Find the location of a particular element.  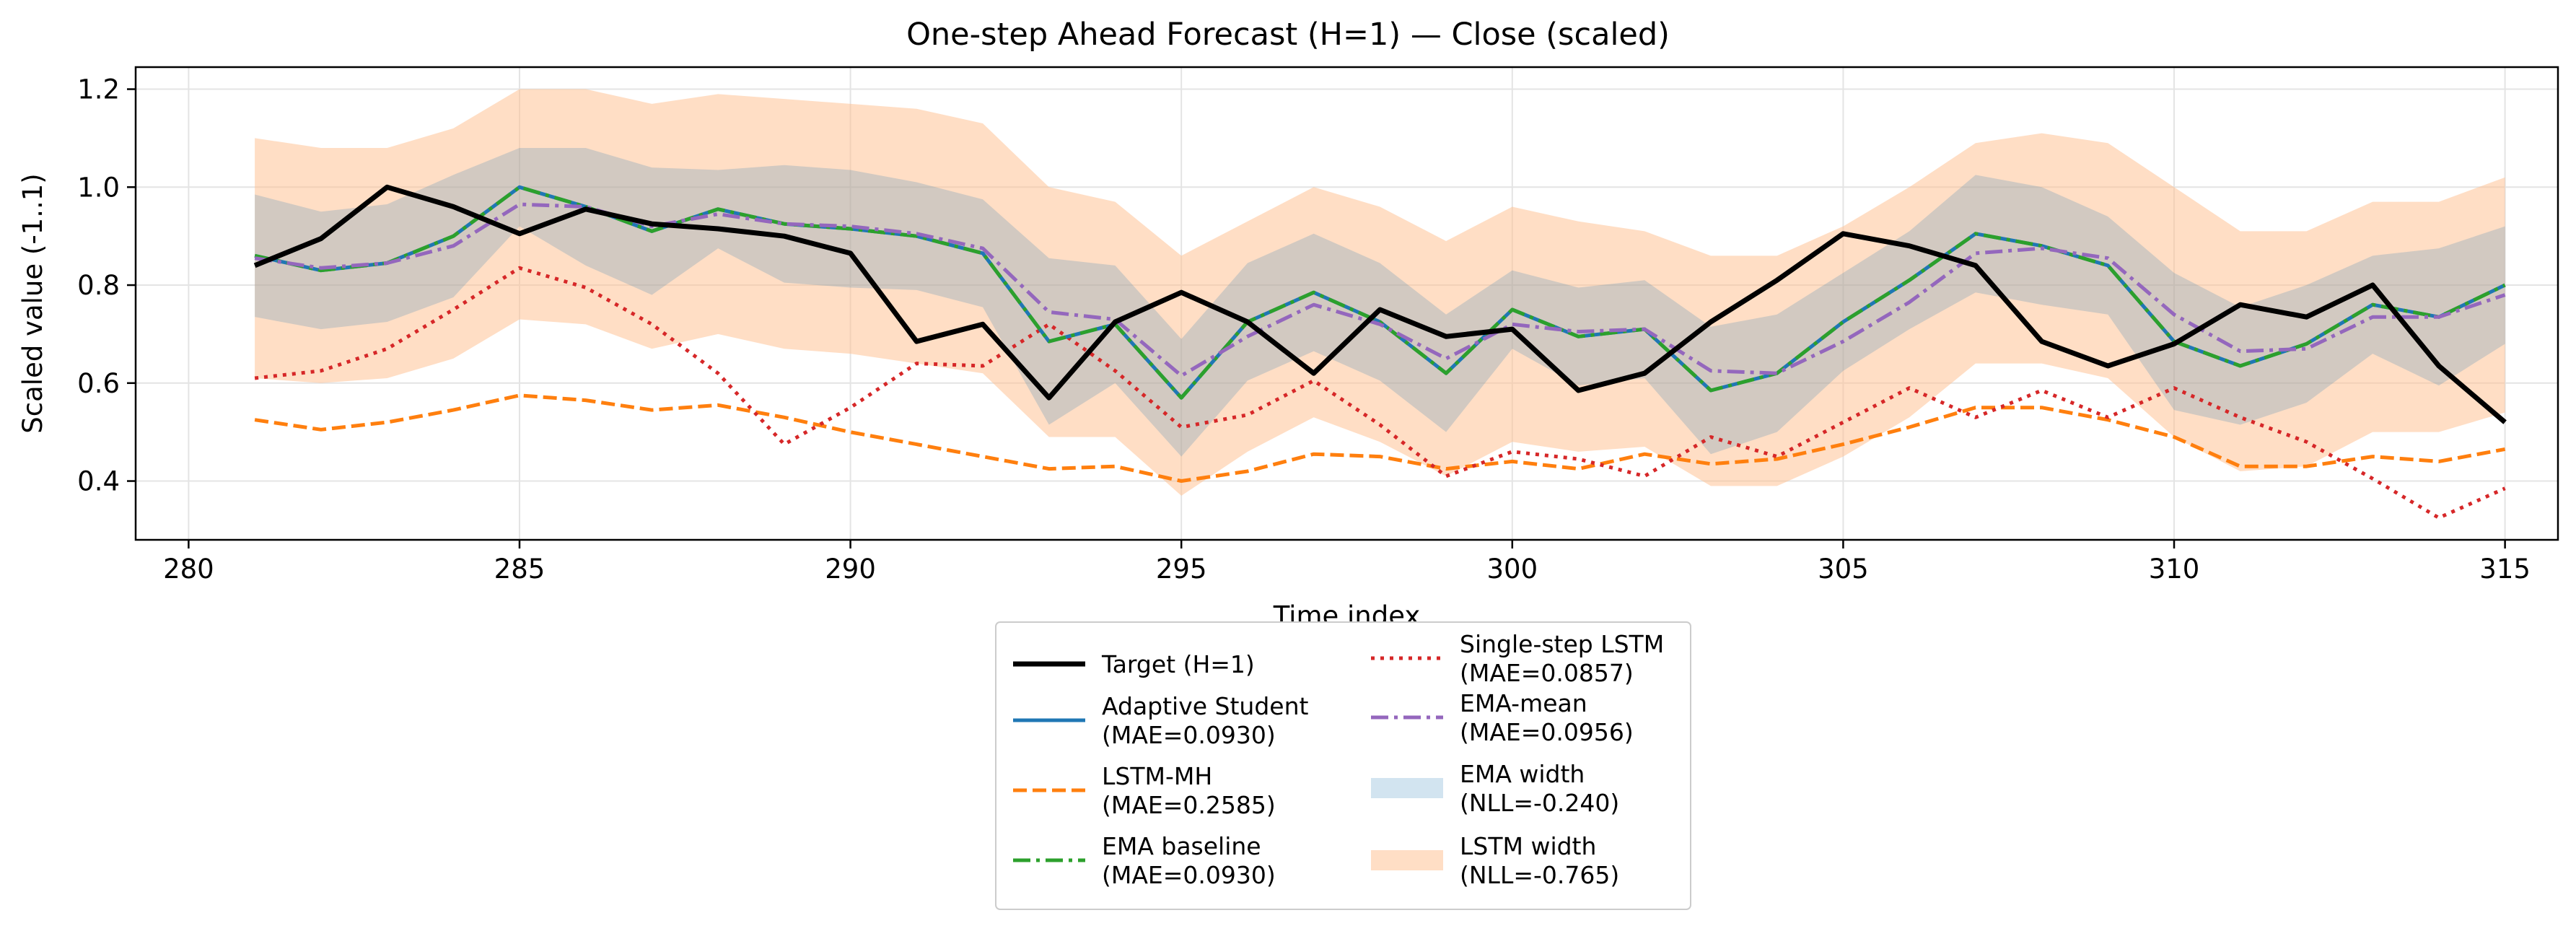

legend-label: EMA baseline (MAE=0.0930) is located at coordinates (1189, 860).